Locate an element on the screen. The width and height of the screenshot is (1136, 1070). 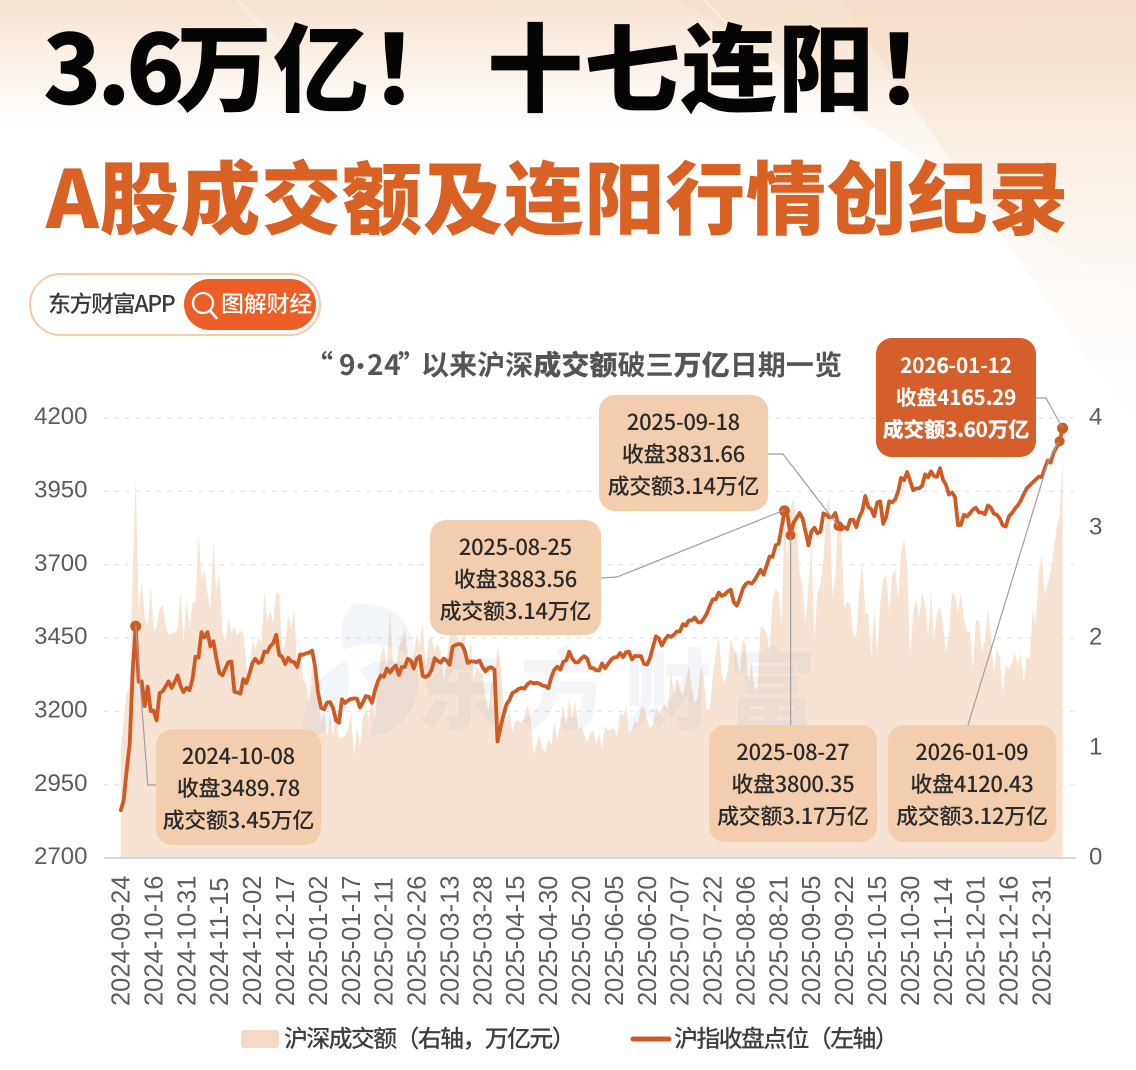
svg-text: 2025-10-15 is located at coordinates (878, 941).